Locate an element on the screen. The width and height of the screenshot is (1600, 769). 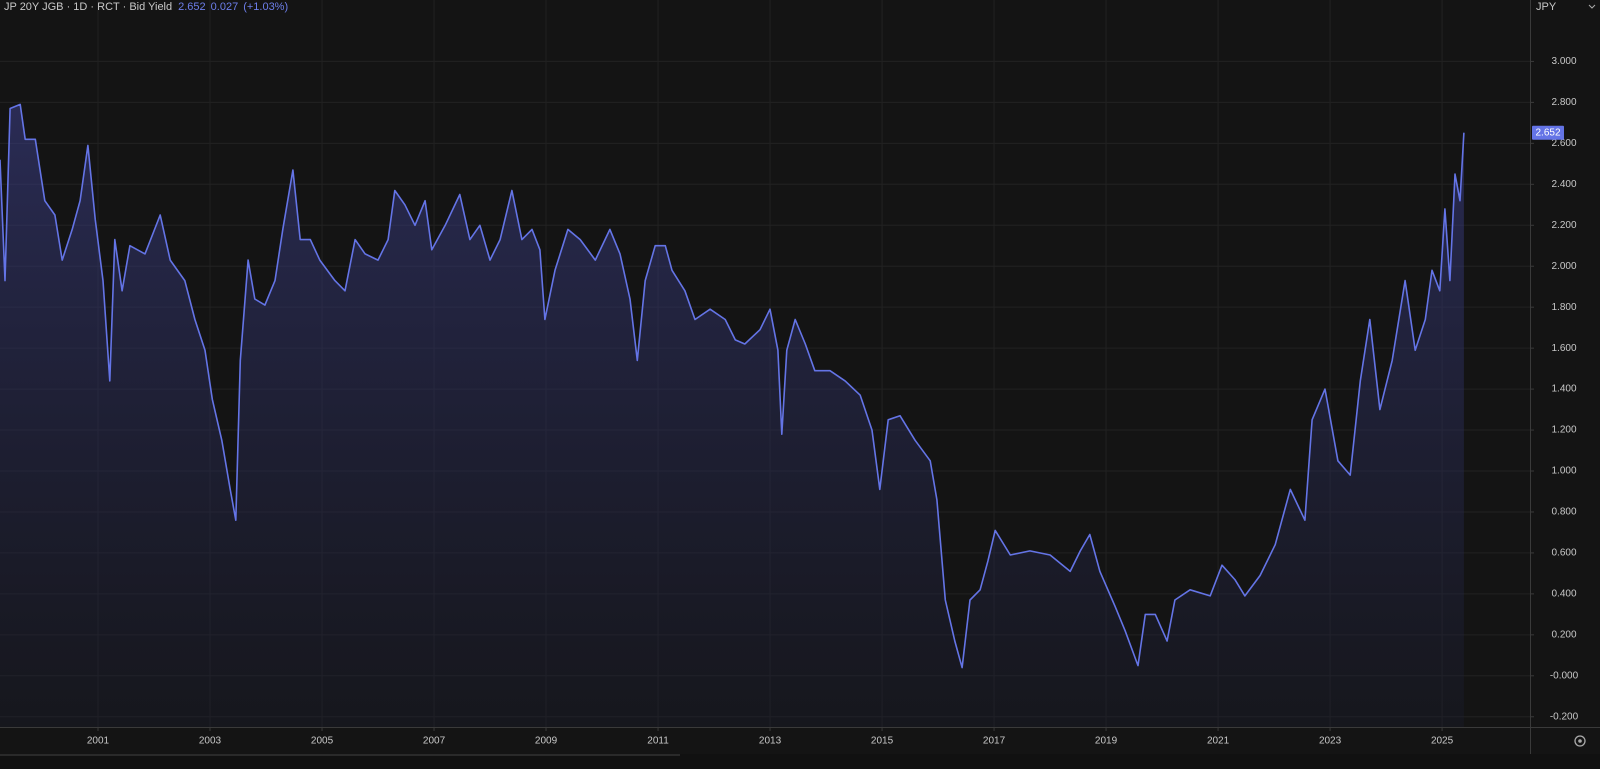
y-tick-label: 0.800 is located at coordinates (1563, 512).